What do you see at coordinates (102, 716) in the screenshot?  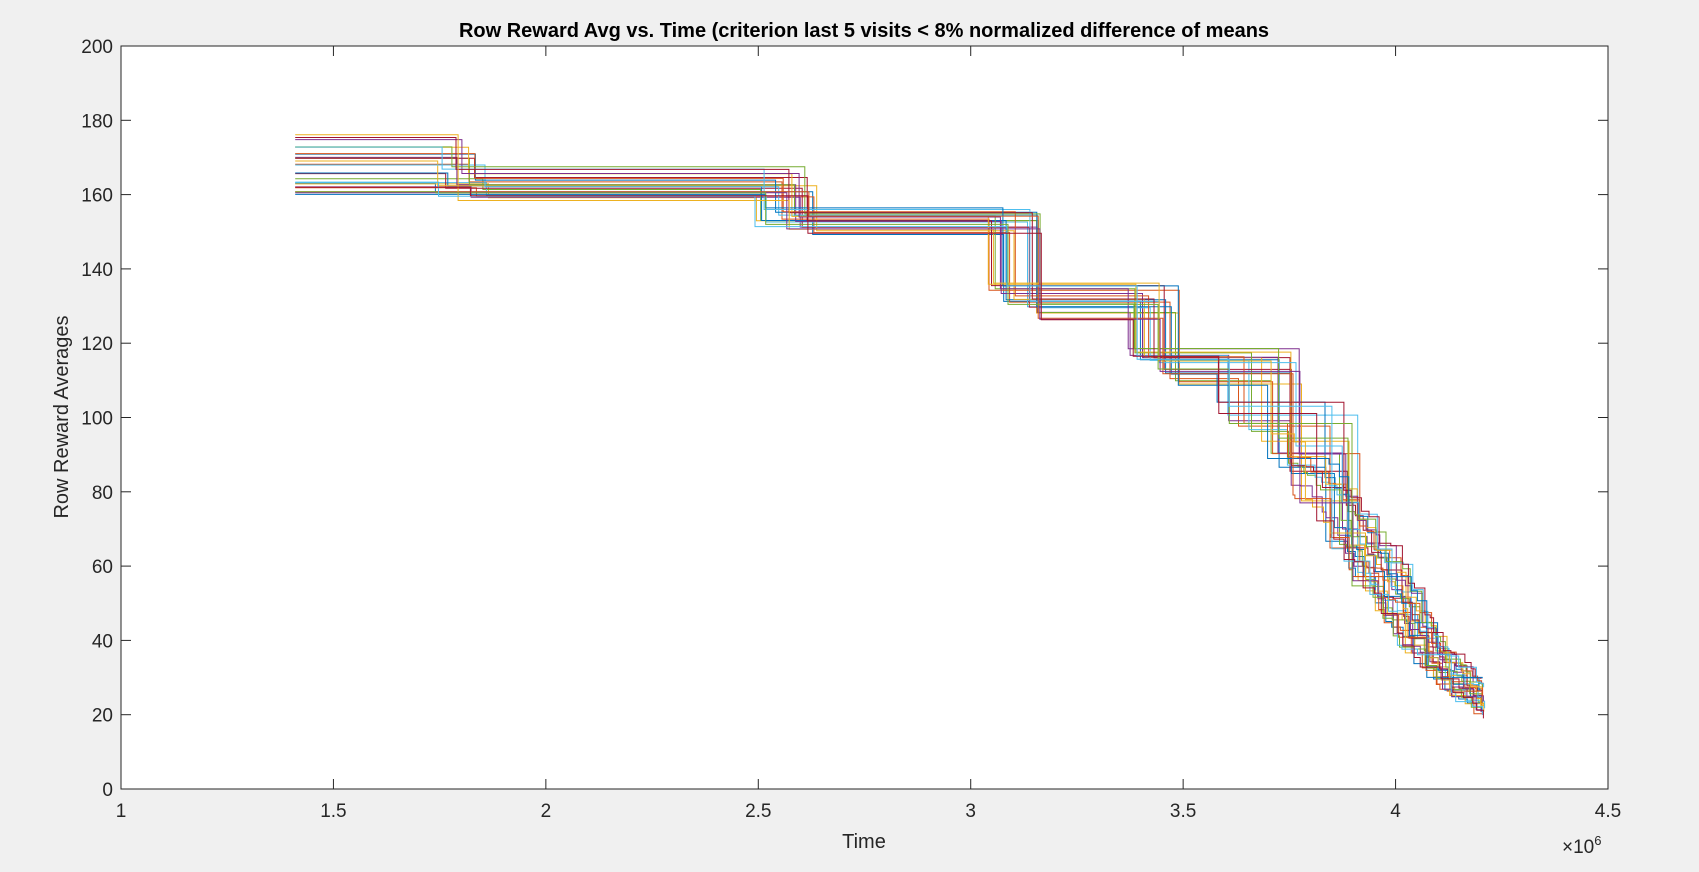 I see `y-tick-label: 20` at bounding box center [102, 716].